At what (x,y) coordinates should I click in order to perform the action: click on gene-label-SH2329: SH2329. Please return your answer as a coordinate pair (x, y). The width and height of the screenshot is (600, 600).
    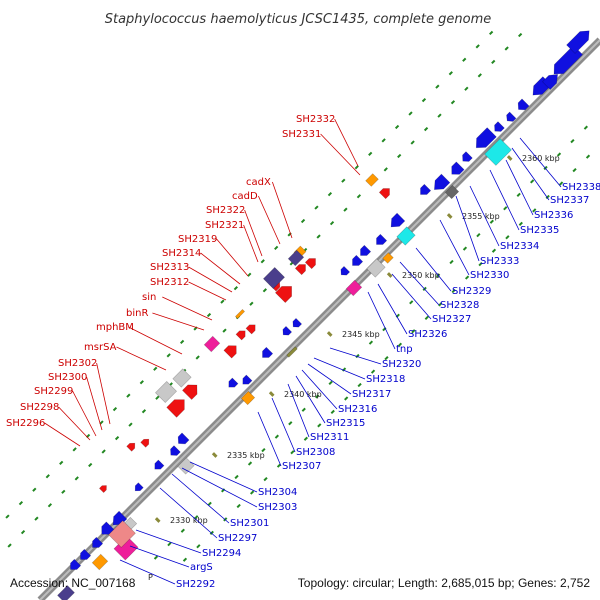
    Looking at the image, I should click on (471, 291).